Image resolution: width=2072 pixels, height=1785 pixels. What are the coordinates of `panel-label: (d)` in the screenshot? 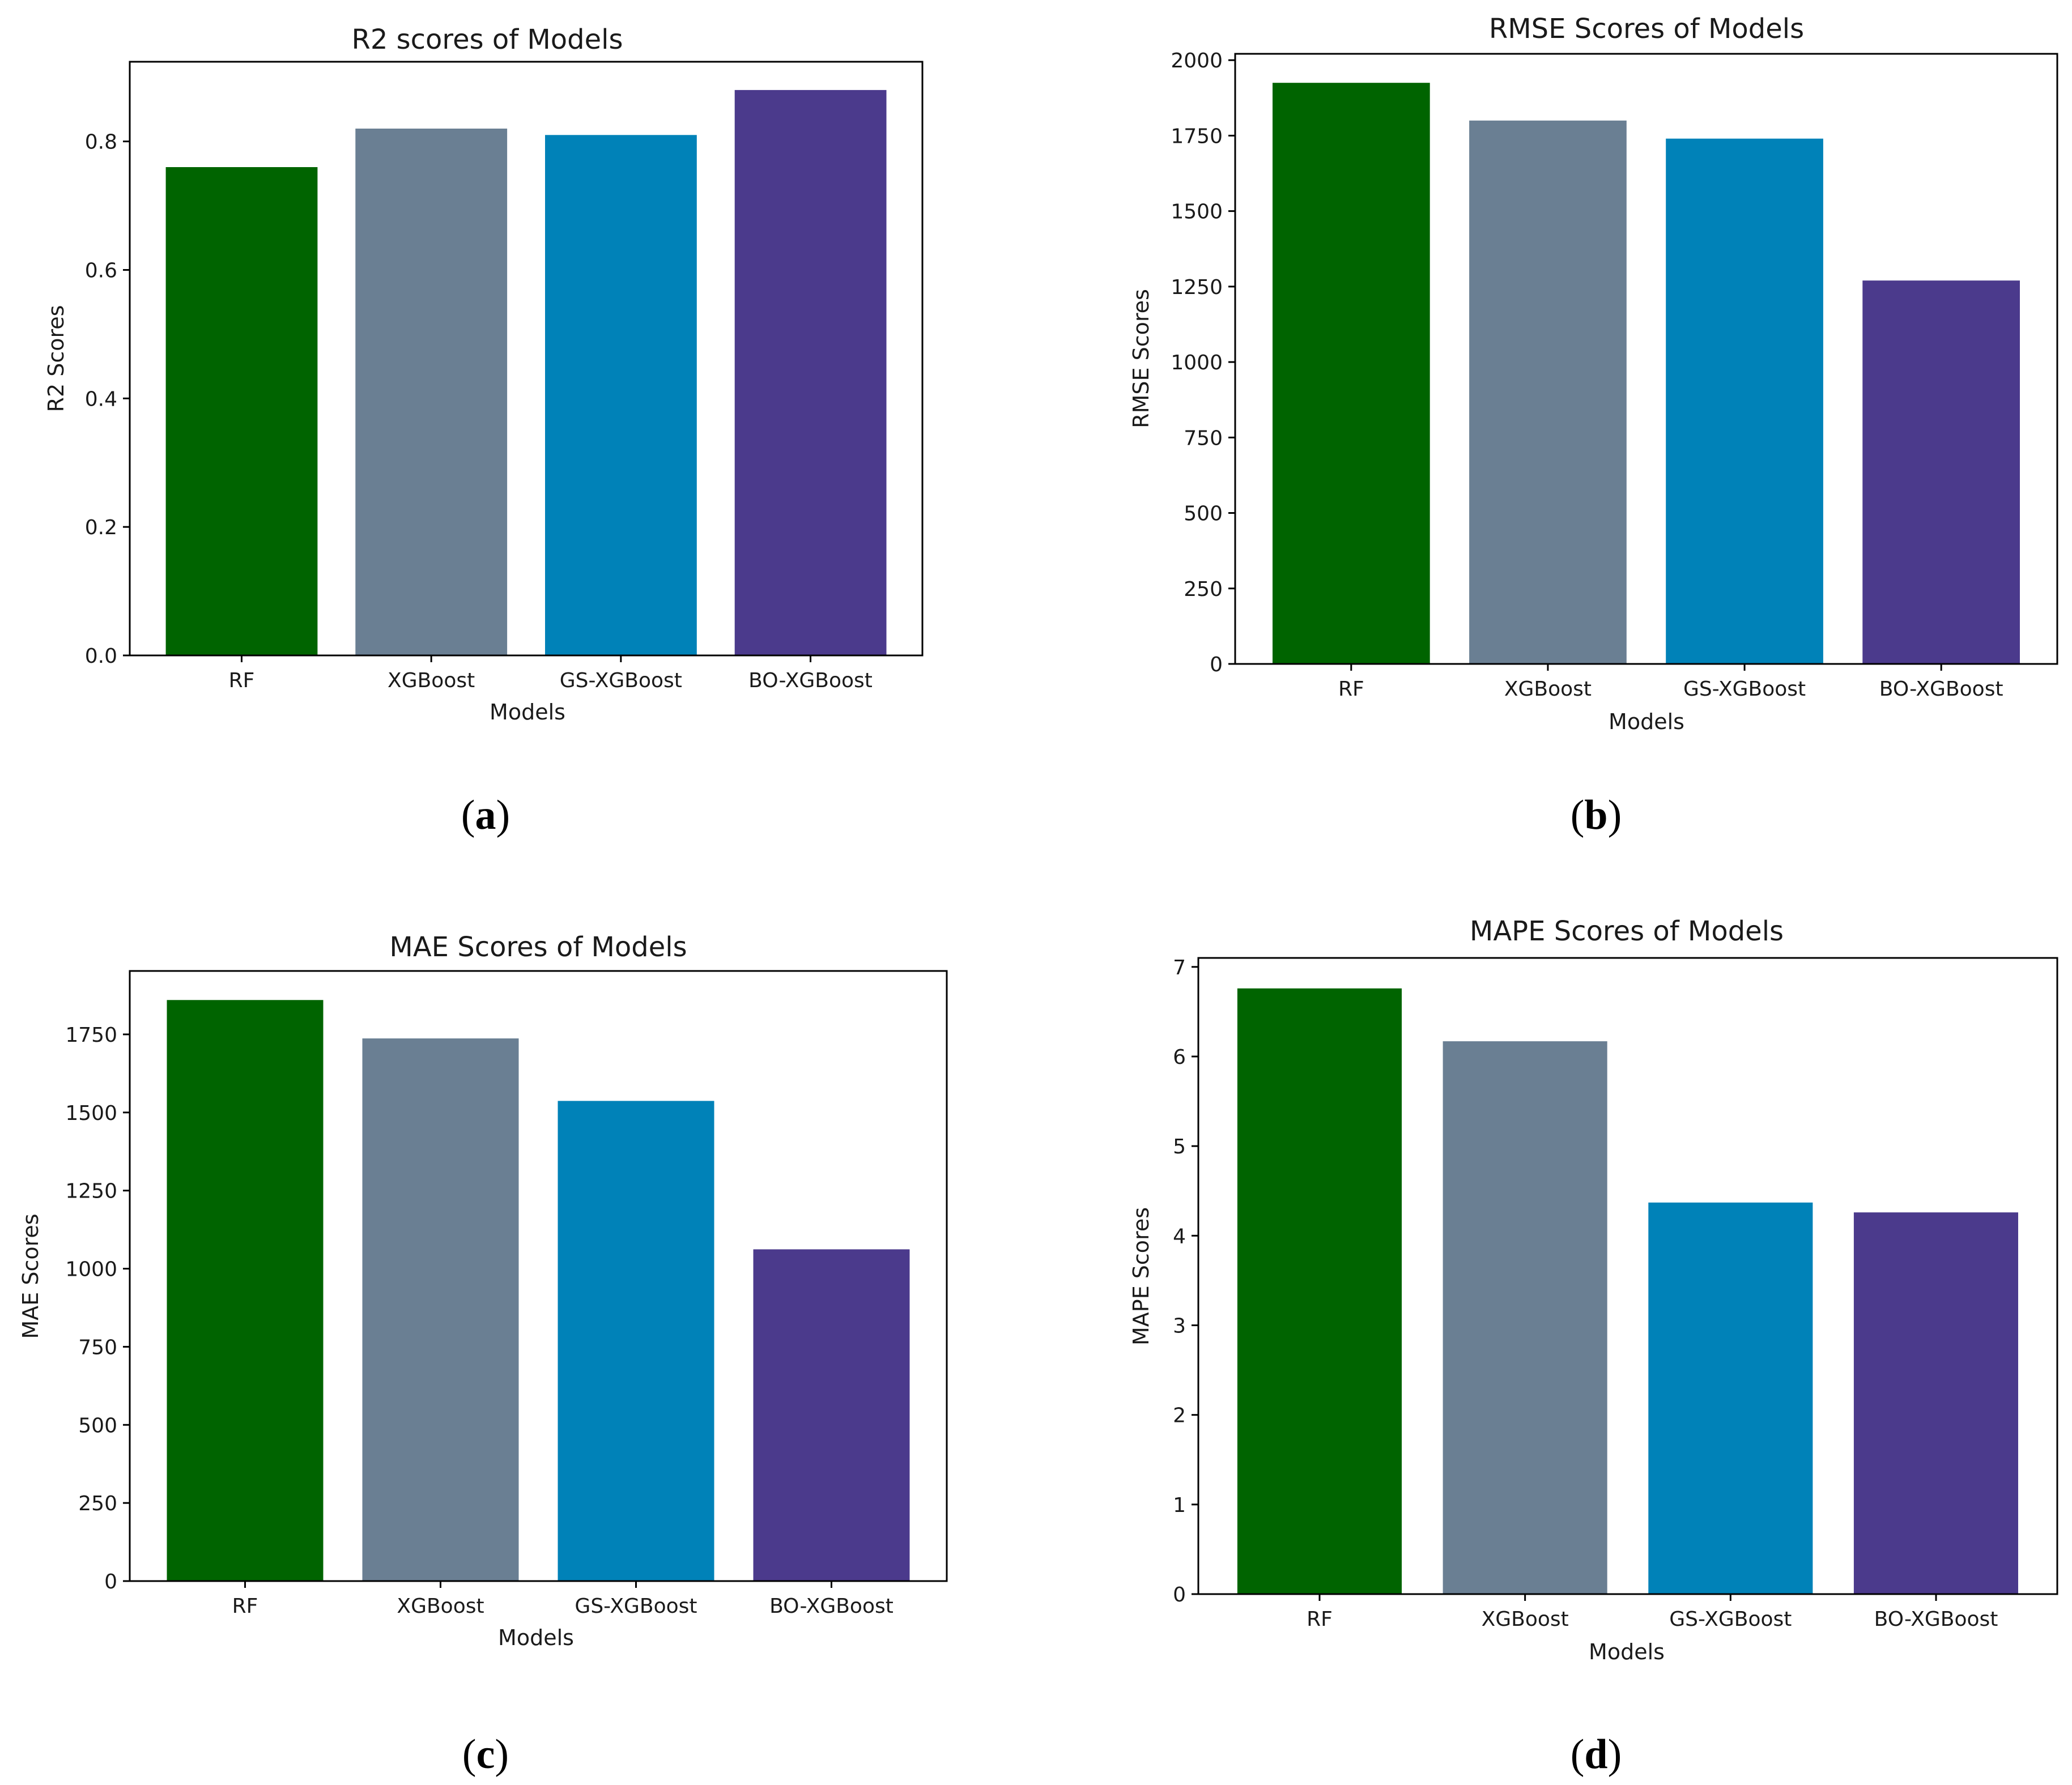 It's located at (1597, 1754).